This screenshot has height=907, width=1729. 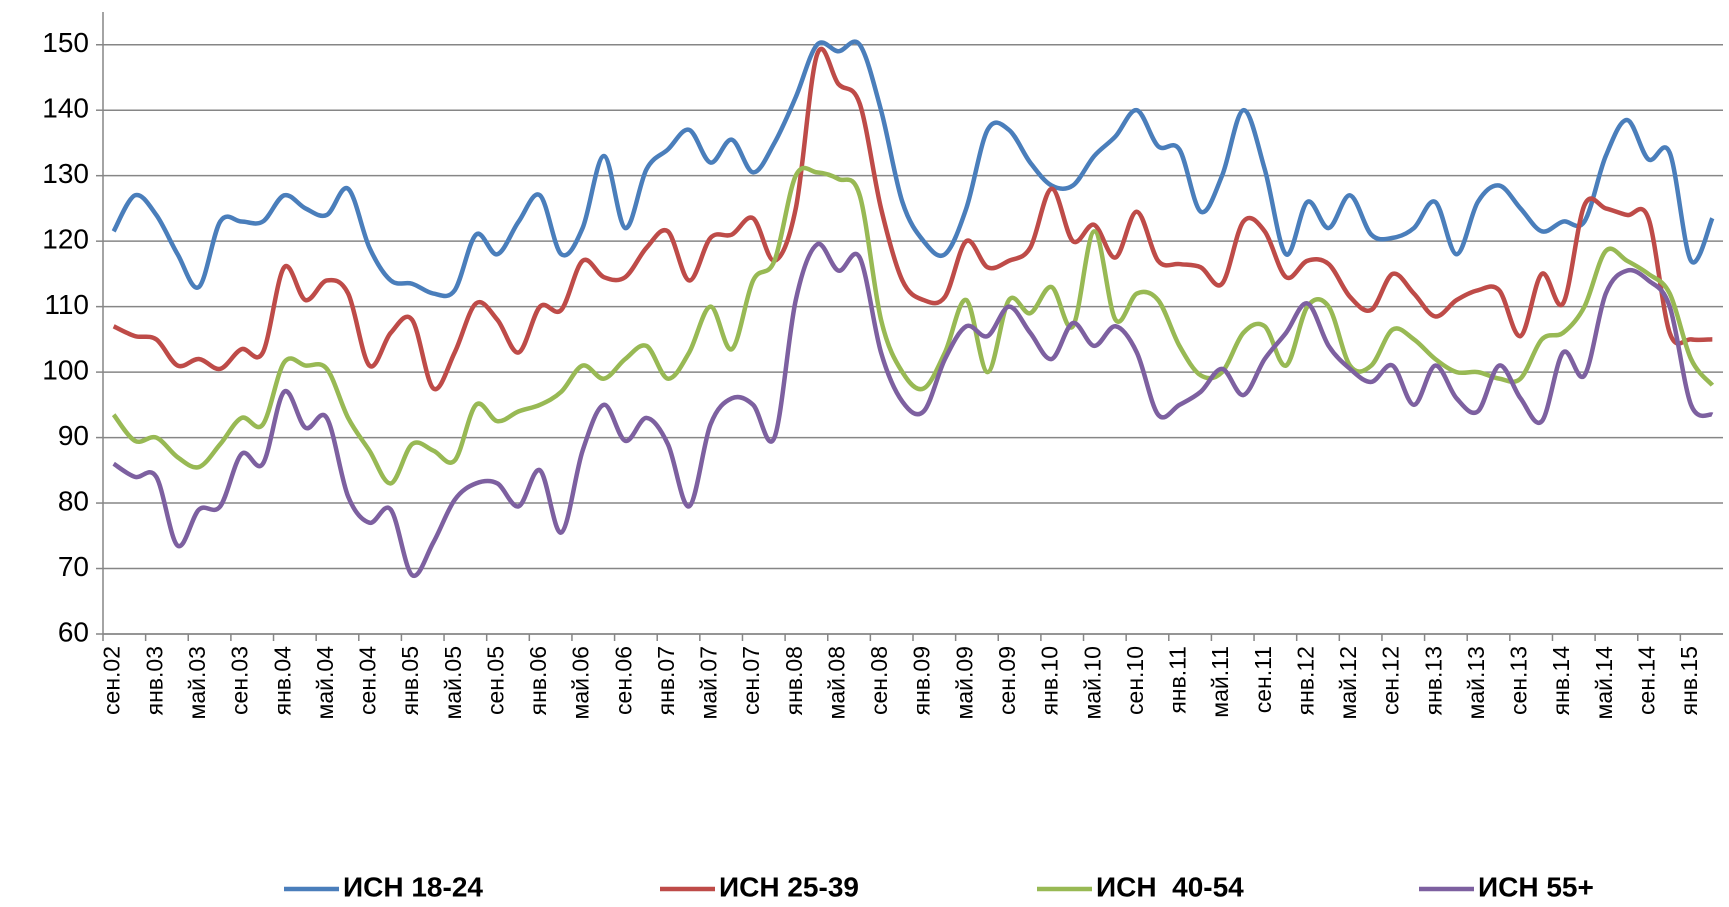 What do you see at coordinates (1092, 682) in the screenshot?
I see `x-tick-label: май.10` at bounding box center [1092, 682].